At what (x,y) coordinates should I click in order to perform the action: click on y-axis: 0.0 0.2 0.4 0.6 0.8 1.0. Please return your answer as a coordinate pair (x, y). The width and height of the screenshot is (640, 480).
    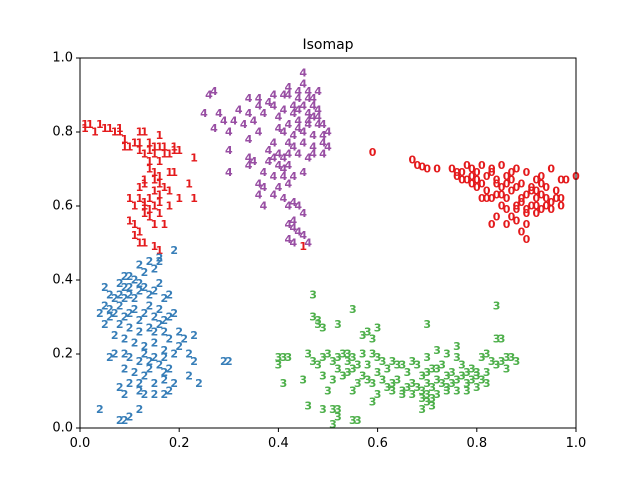
    Looking at the image, I should click on (66, 243).